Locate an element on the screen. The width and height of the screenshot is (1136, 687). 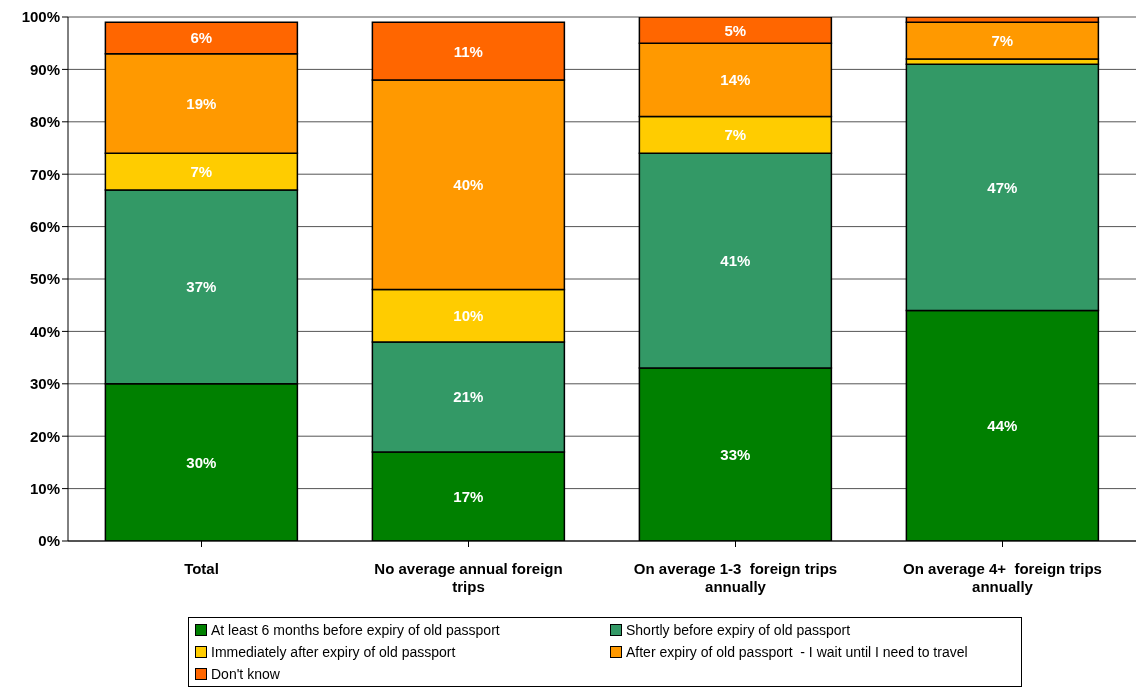
y-tick-label: 40% is located at coordinates (44, 331).